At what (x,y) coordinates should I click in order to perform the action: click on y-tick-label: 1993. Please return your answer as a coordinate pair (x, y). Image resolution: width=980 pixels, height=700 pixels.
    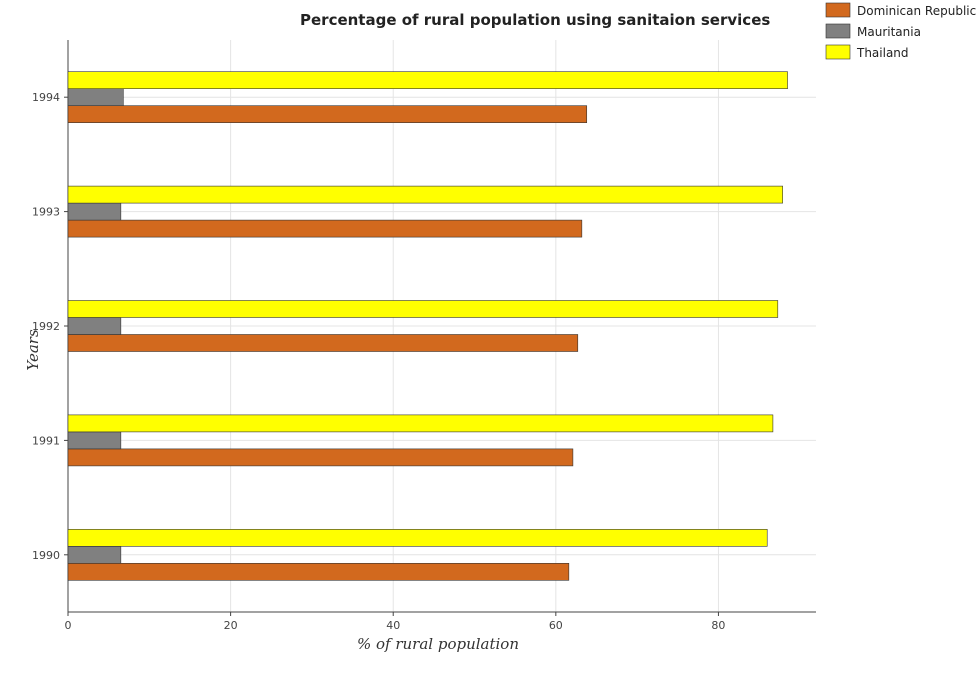
    Looking at the image, I should click on (46, 212).